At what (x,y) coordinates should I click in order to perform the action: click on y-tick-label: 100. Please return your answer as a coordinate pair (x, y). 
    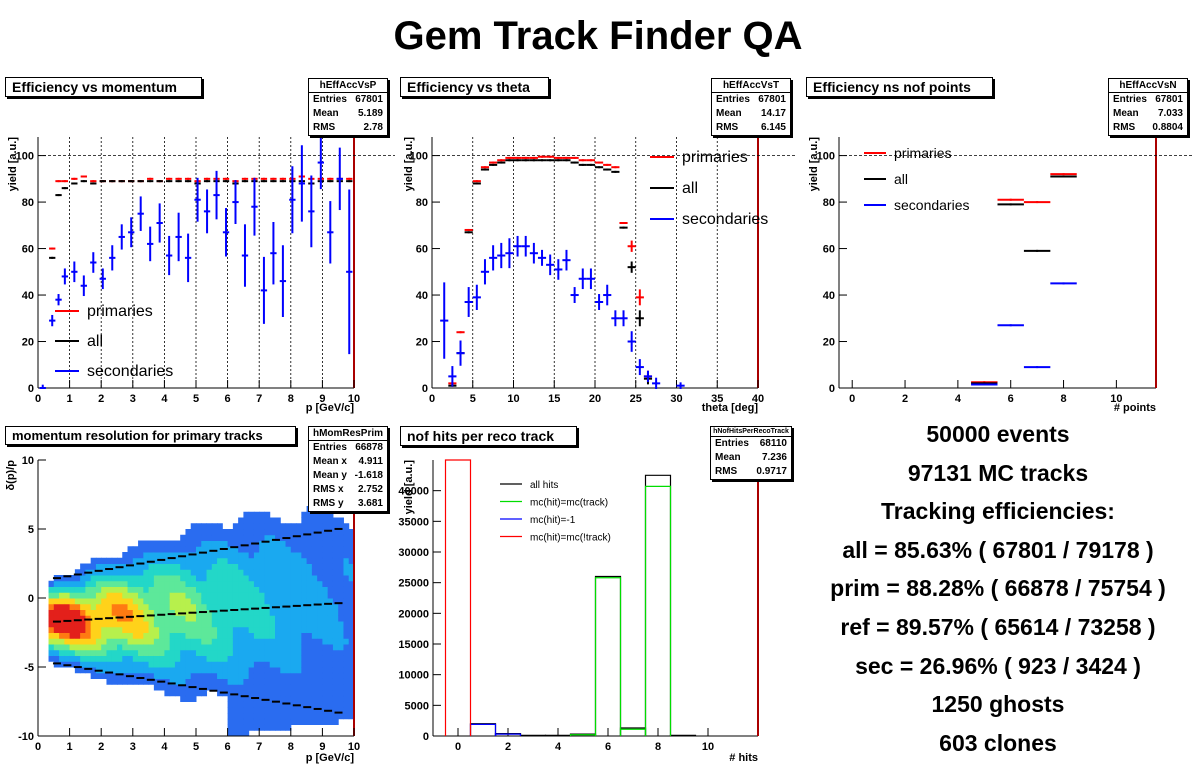
    Looking at the image, I should click on (25, 157).